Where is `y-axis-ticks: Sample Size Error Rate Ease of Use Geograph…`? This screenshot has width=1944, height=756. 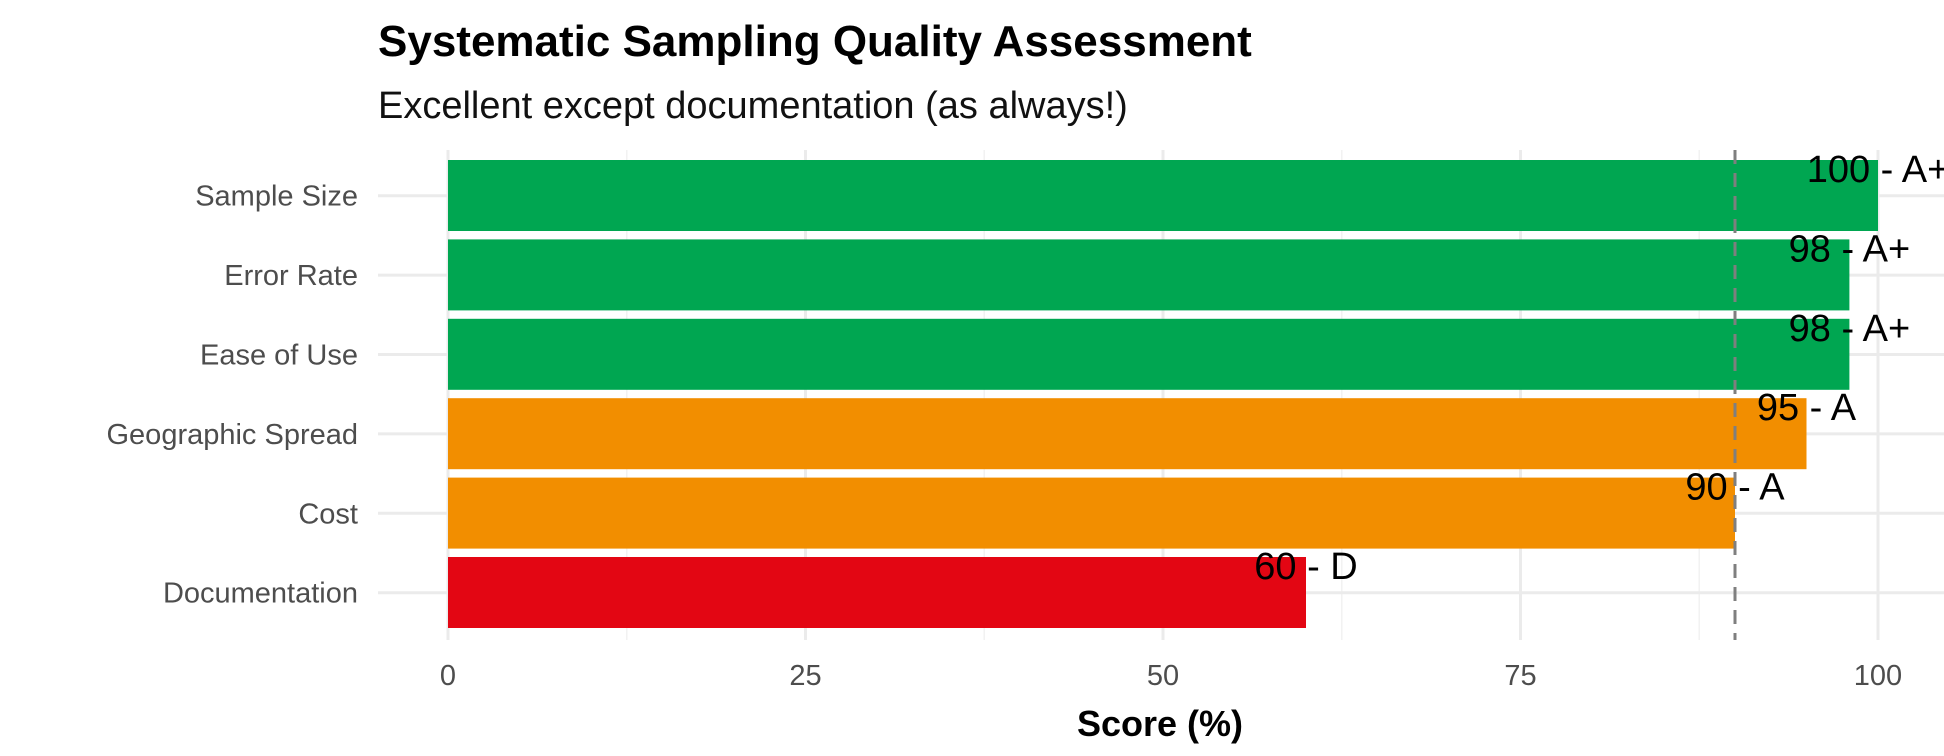 y-axis-ticks: Sample Size Error Rate Ease of Use Geograph… is located at coordinates (233, 395).